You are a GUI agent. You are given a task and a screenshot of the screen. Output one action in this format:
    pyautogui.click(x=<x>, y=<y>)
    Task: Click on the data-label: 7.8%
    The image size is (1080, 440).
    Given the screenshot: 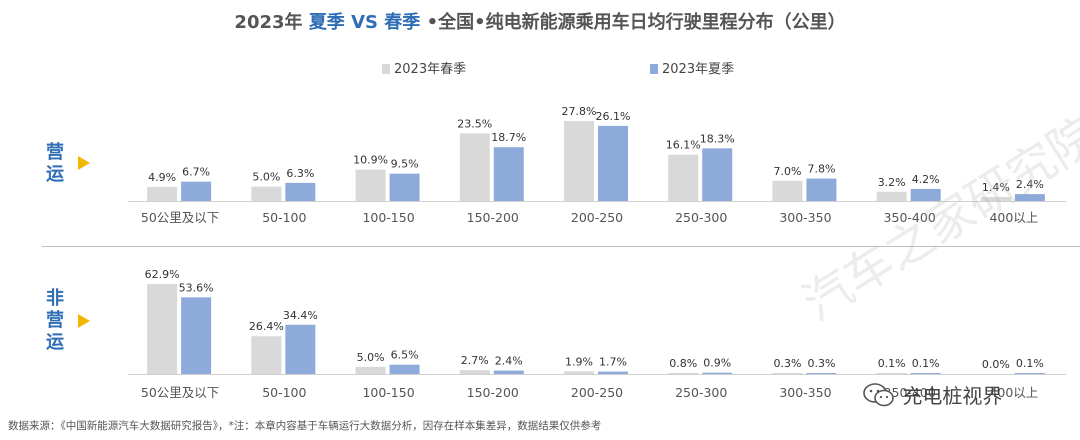 What is the action you would take?
    pyautogui.click(x=821, y=169)
    